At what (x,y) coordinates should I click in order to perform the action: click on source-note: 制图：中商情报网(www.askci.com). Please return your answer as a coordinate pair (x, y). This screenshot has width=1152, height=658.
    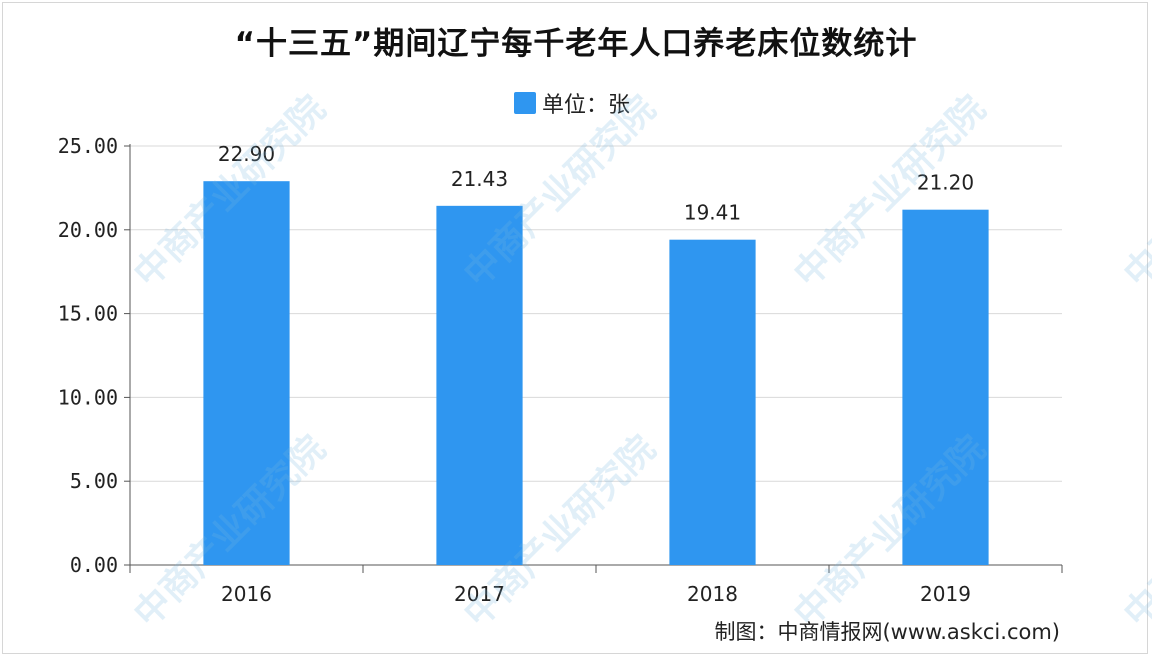
    Looking at the image, I should click on (887, 632).